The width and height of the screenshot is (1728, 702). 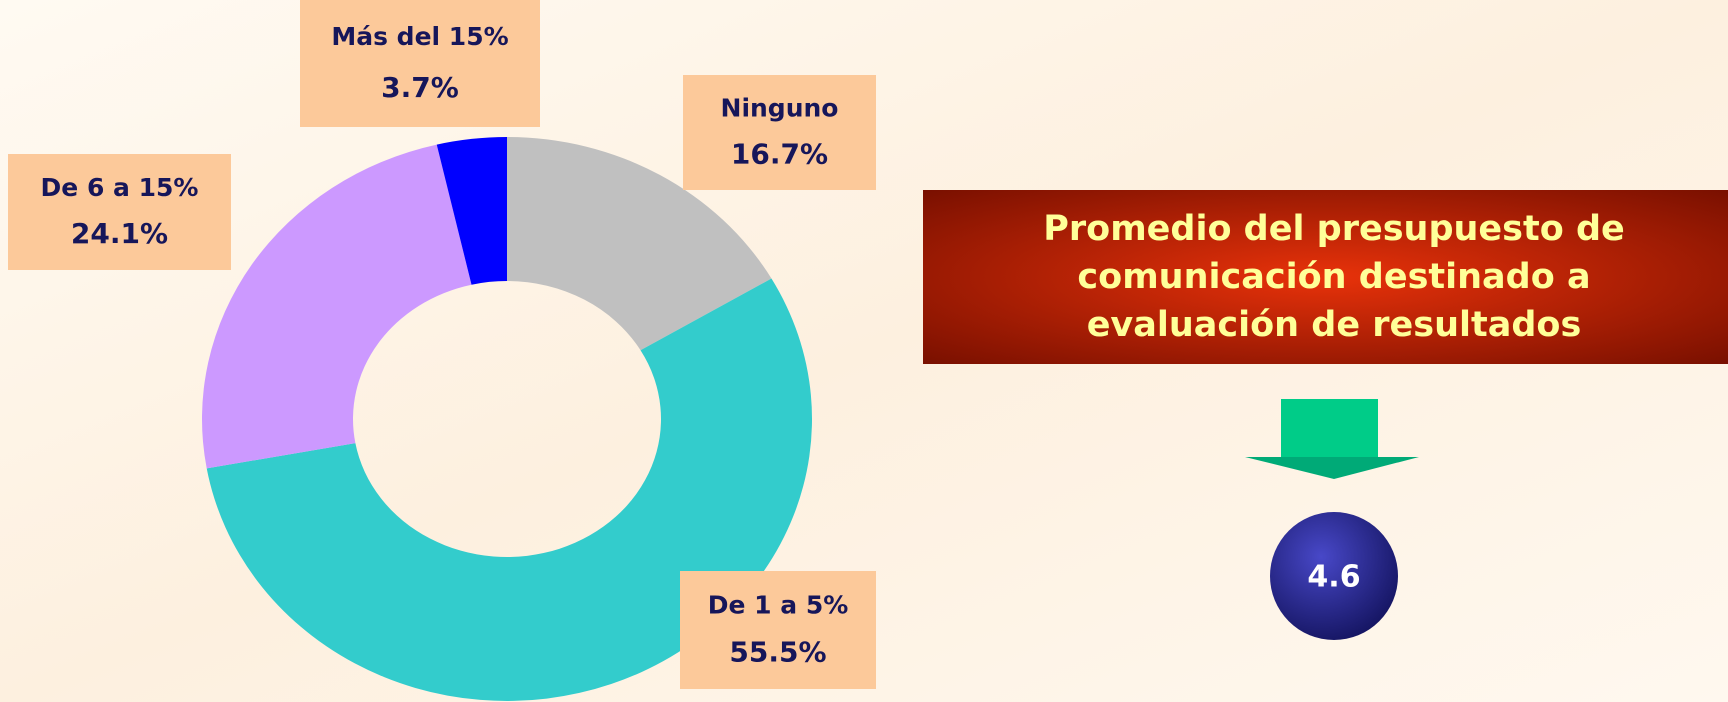 I want to click on arrow-shaft, so click(x=1329, y=428).